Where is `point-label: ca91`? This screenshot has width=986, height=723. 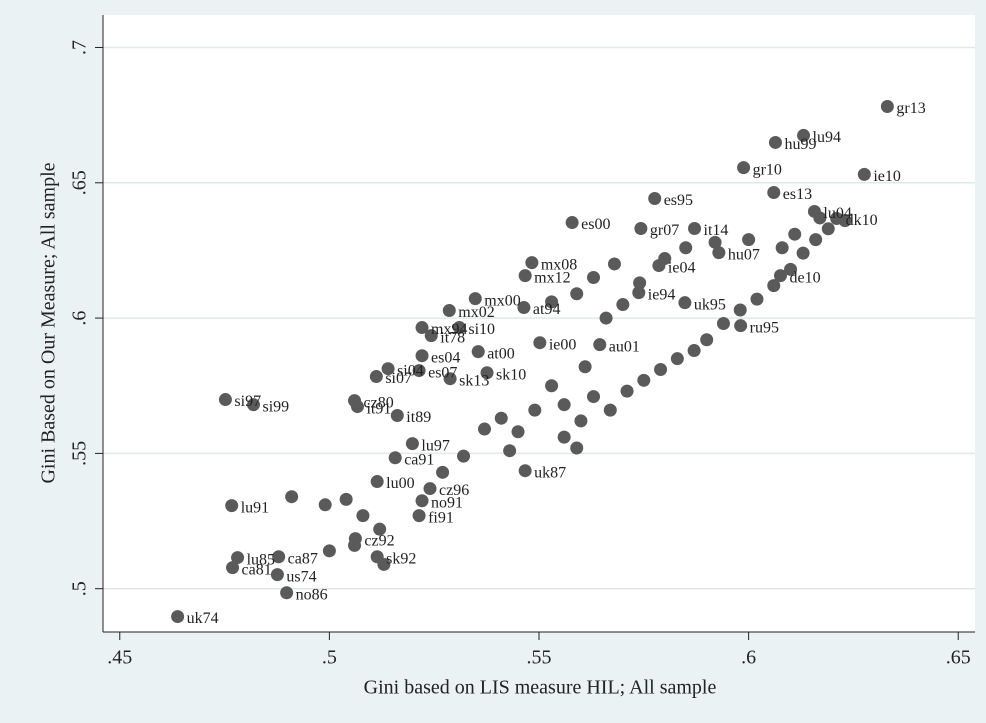 point-label: ca91 is located at coordinates (419, 459).